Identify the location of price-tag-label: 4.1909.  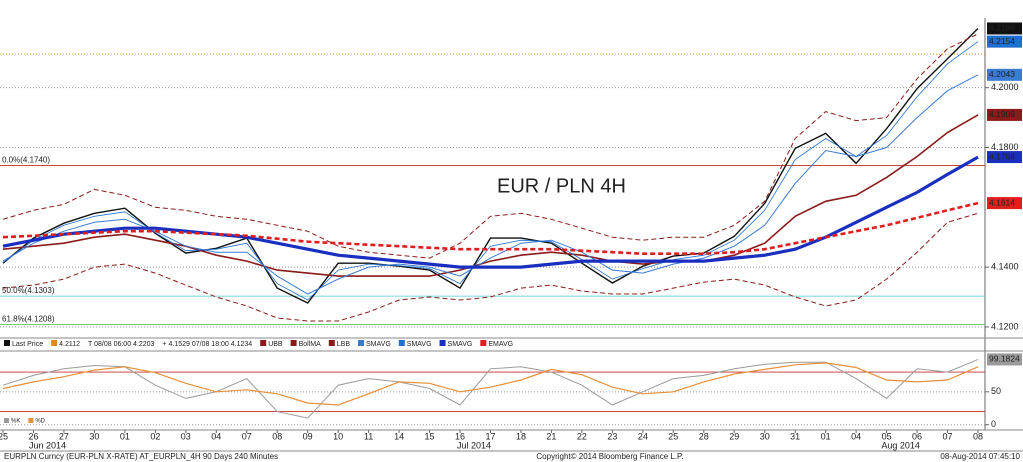
(1002, 114).